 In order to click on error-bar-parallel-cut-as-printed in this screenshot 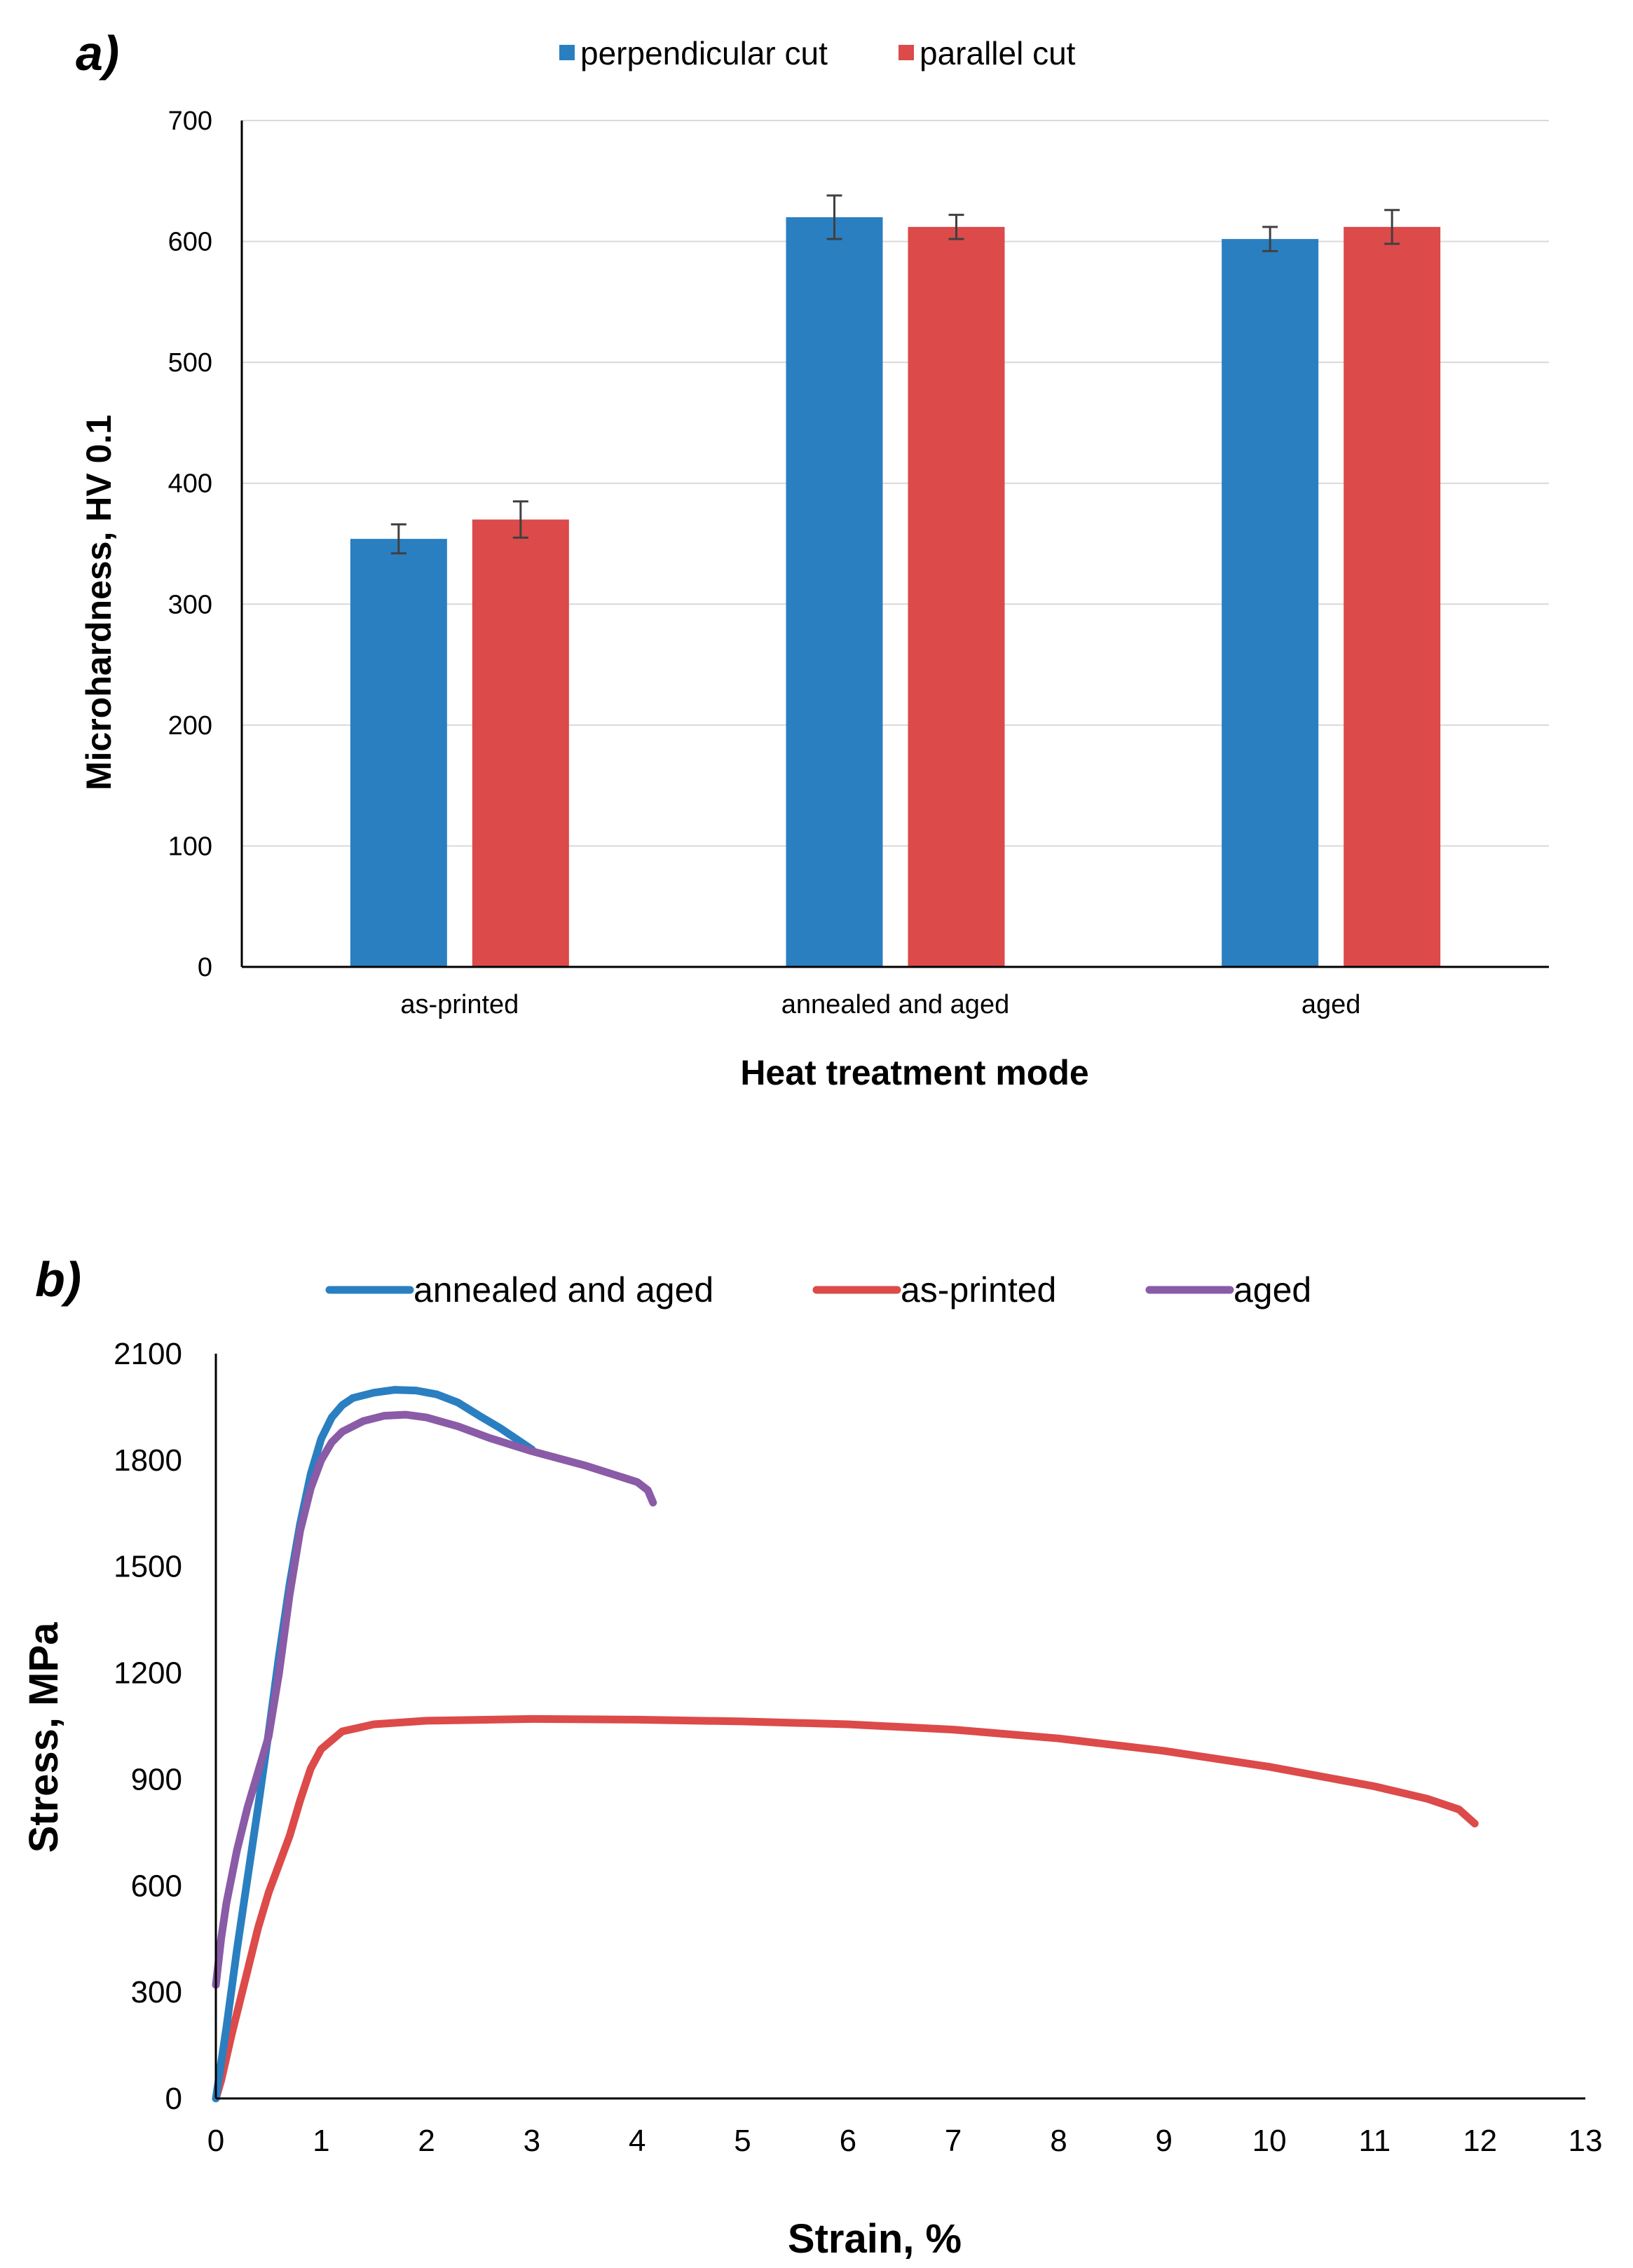, I will do `click(520, 519)`.